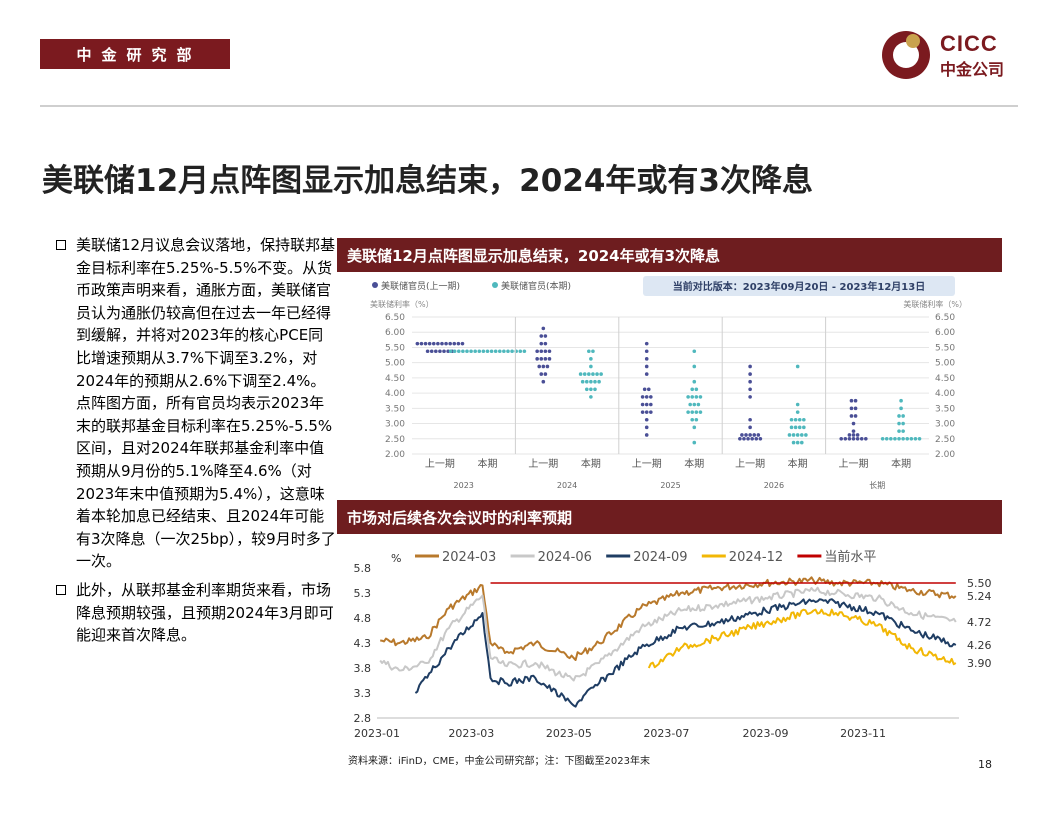 This screenshot has height=816, width=1056. What do you see at coordinates (647, 464) in the screenshot?
I see `sub-label-prev: 上一期` at bounding box center [647, 464].